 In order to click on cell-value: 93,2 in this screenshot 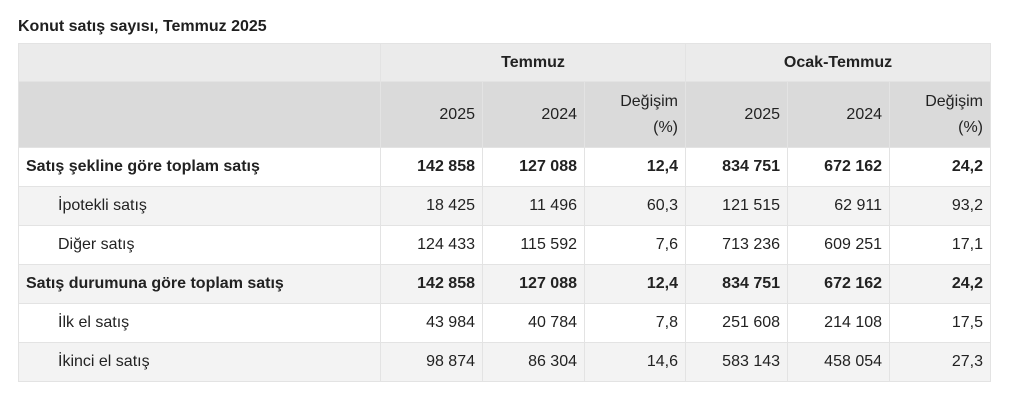, I will do `click(940, 206)`.